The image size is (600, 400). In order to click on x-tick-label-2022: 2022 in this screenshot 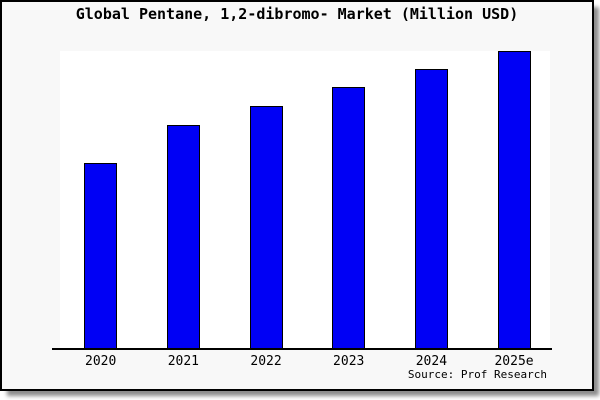, I will do `click(266, 361)`.